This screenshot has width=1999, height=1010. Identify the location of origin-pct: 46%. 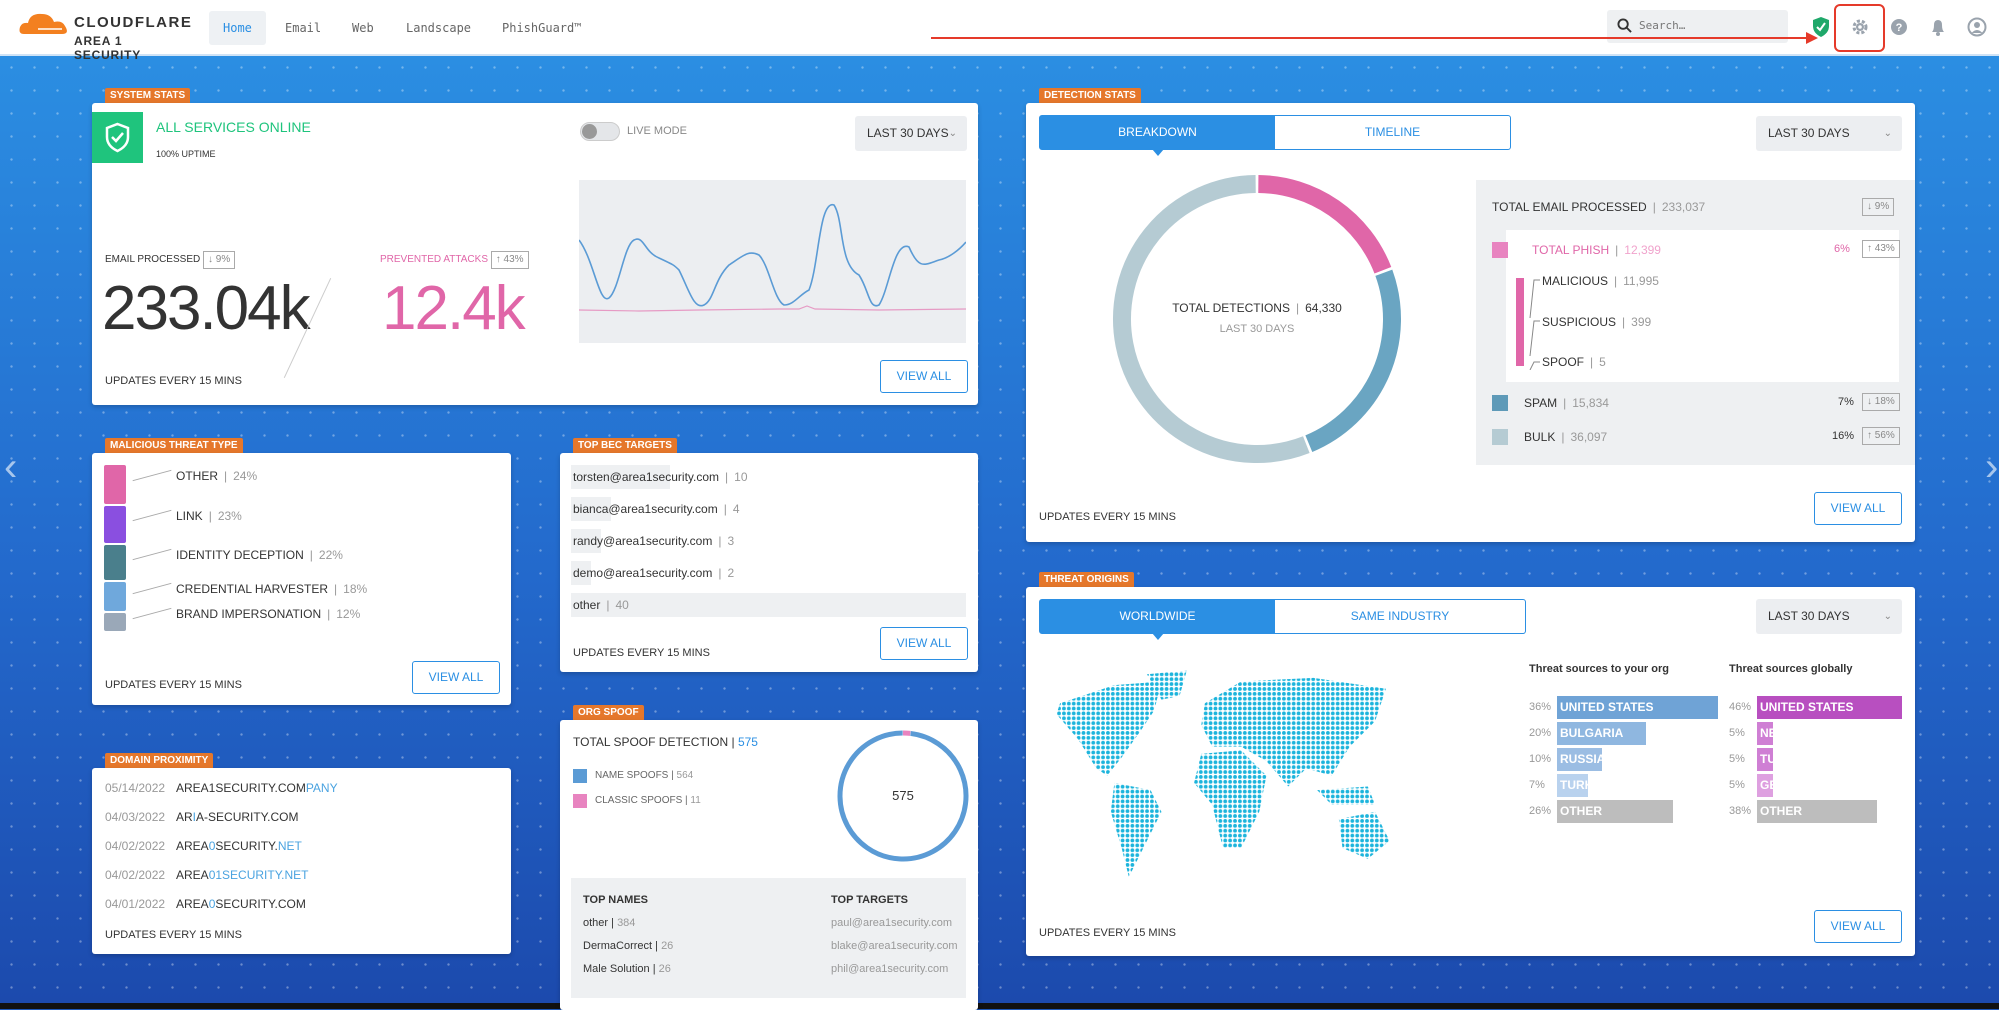
(1740, 707).